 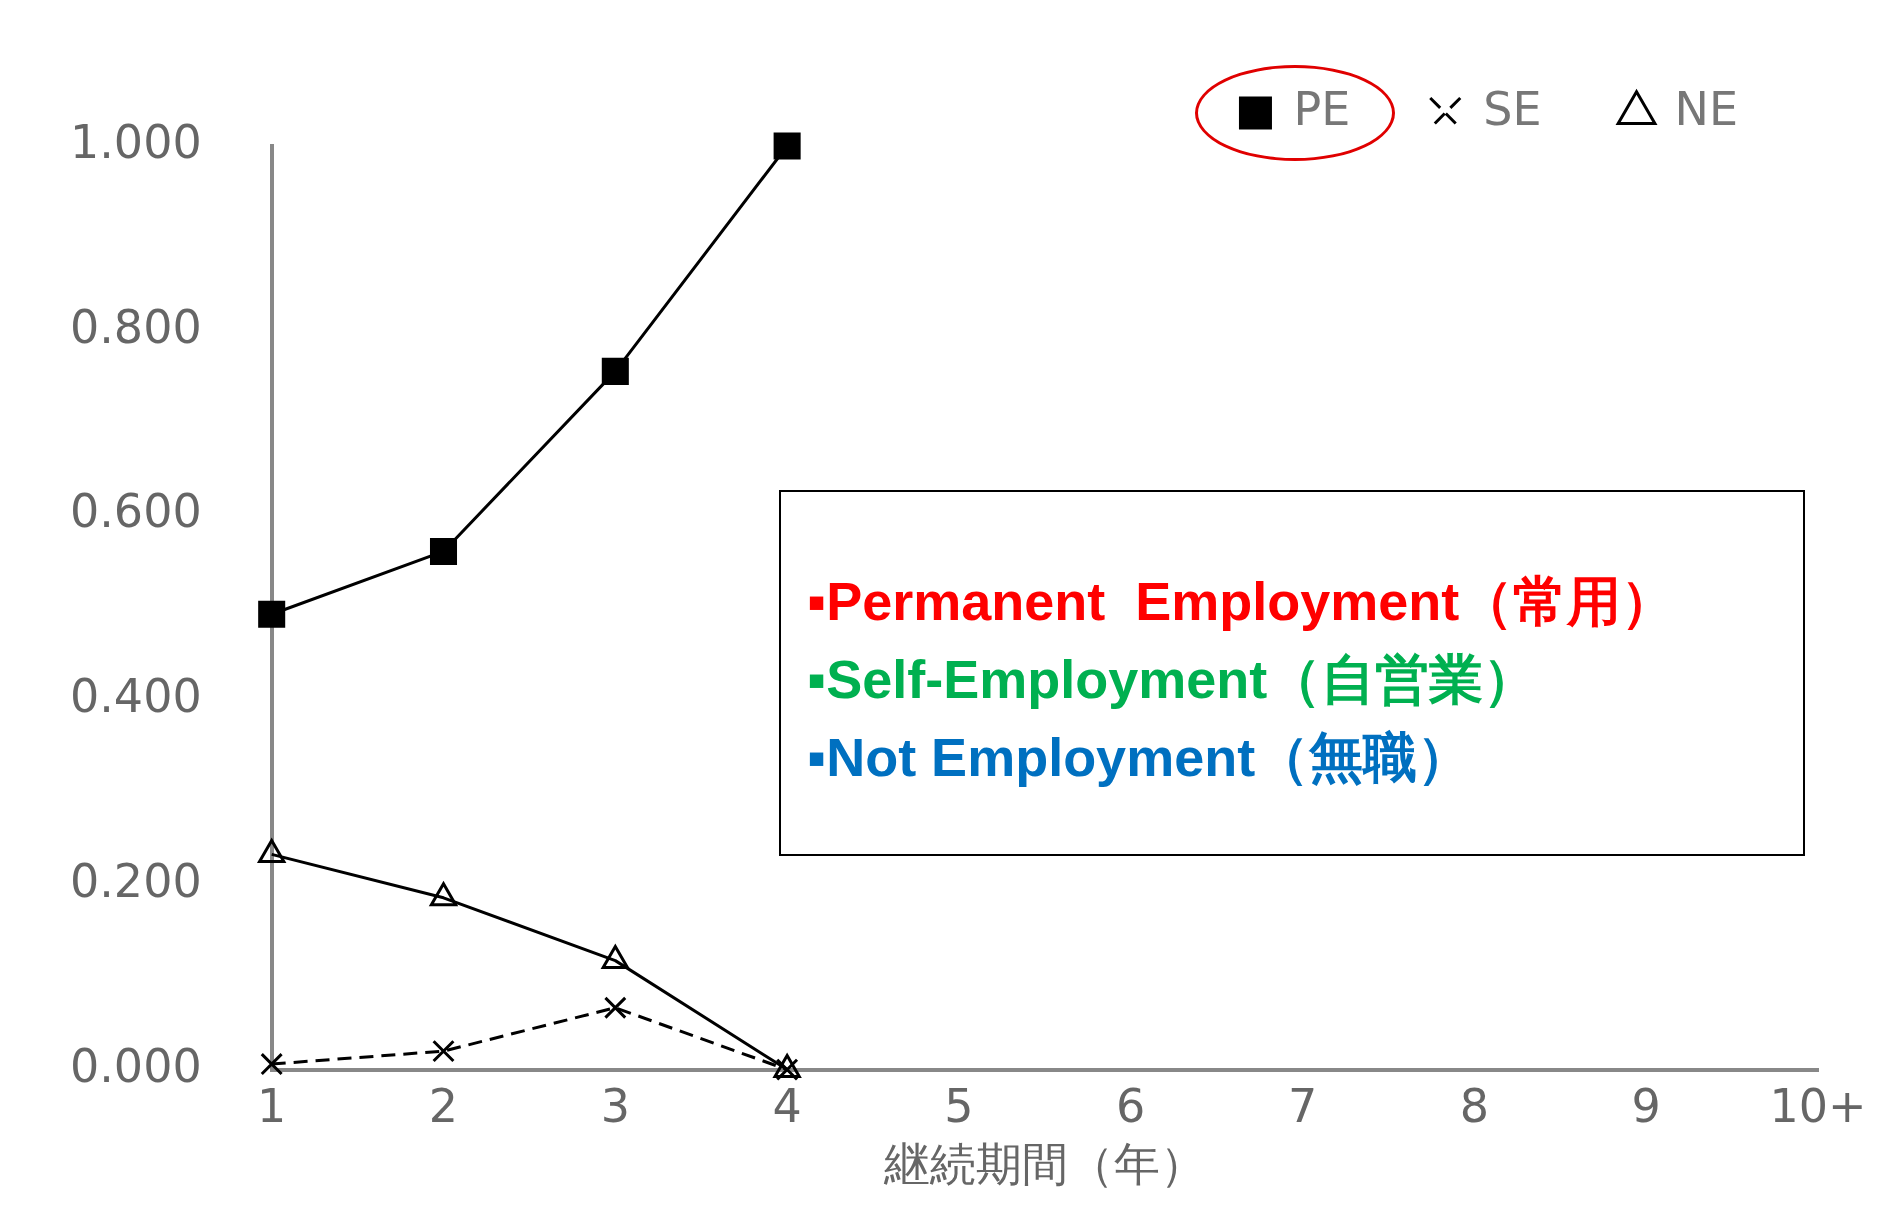 I want to click on annotation: ▪Self-Employment（自営業）, so click(x=1173, y=679).